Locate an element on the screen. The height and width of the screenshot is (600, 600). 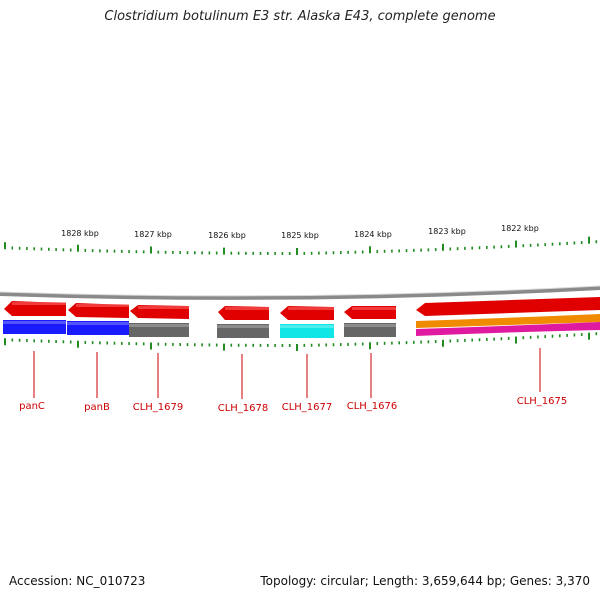
gene-arrow-shading is located at coordinates (204, 306).